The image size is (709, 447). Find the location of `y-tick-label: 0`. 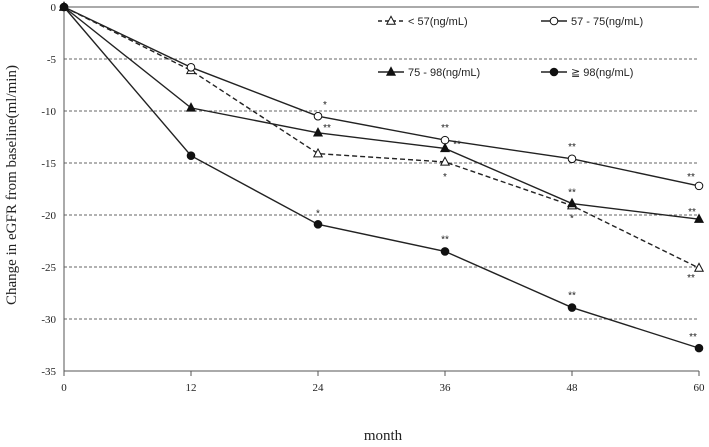

y-tick-label: 0 is located at coordinates (54, 8).